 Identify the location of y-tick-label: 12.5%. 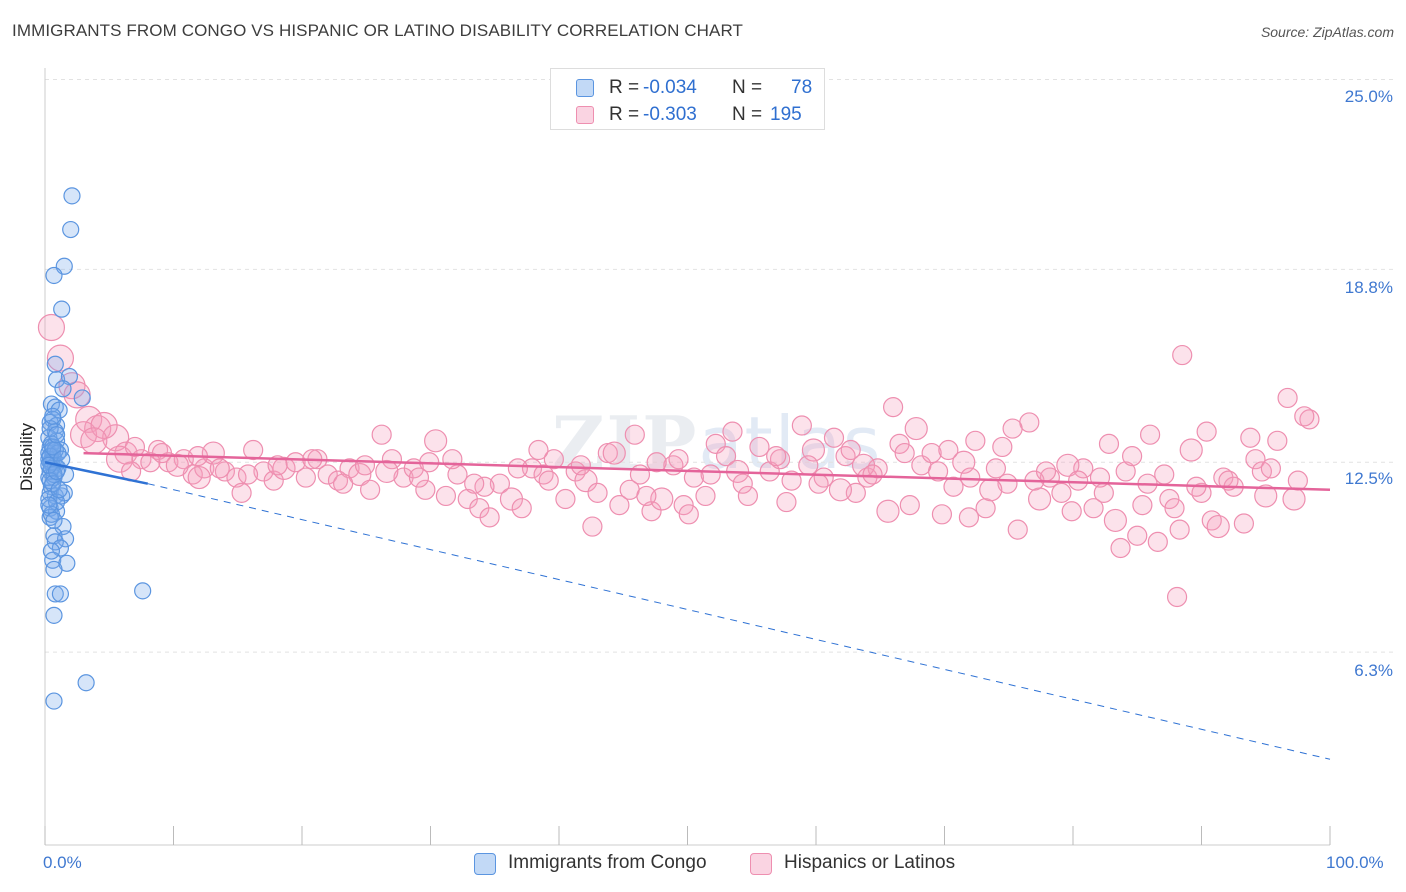
(1368, 478).